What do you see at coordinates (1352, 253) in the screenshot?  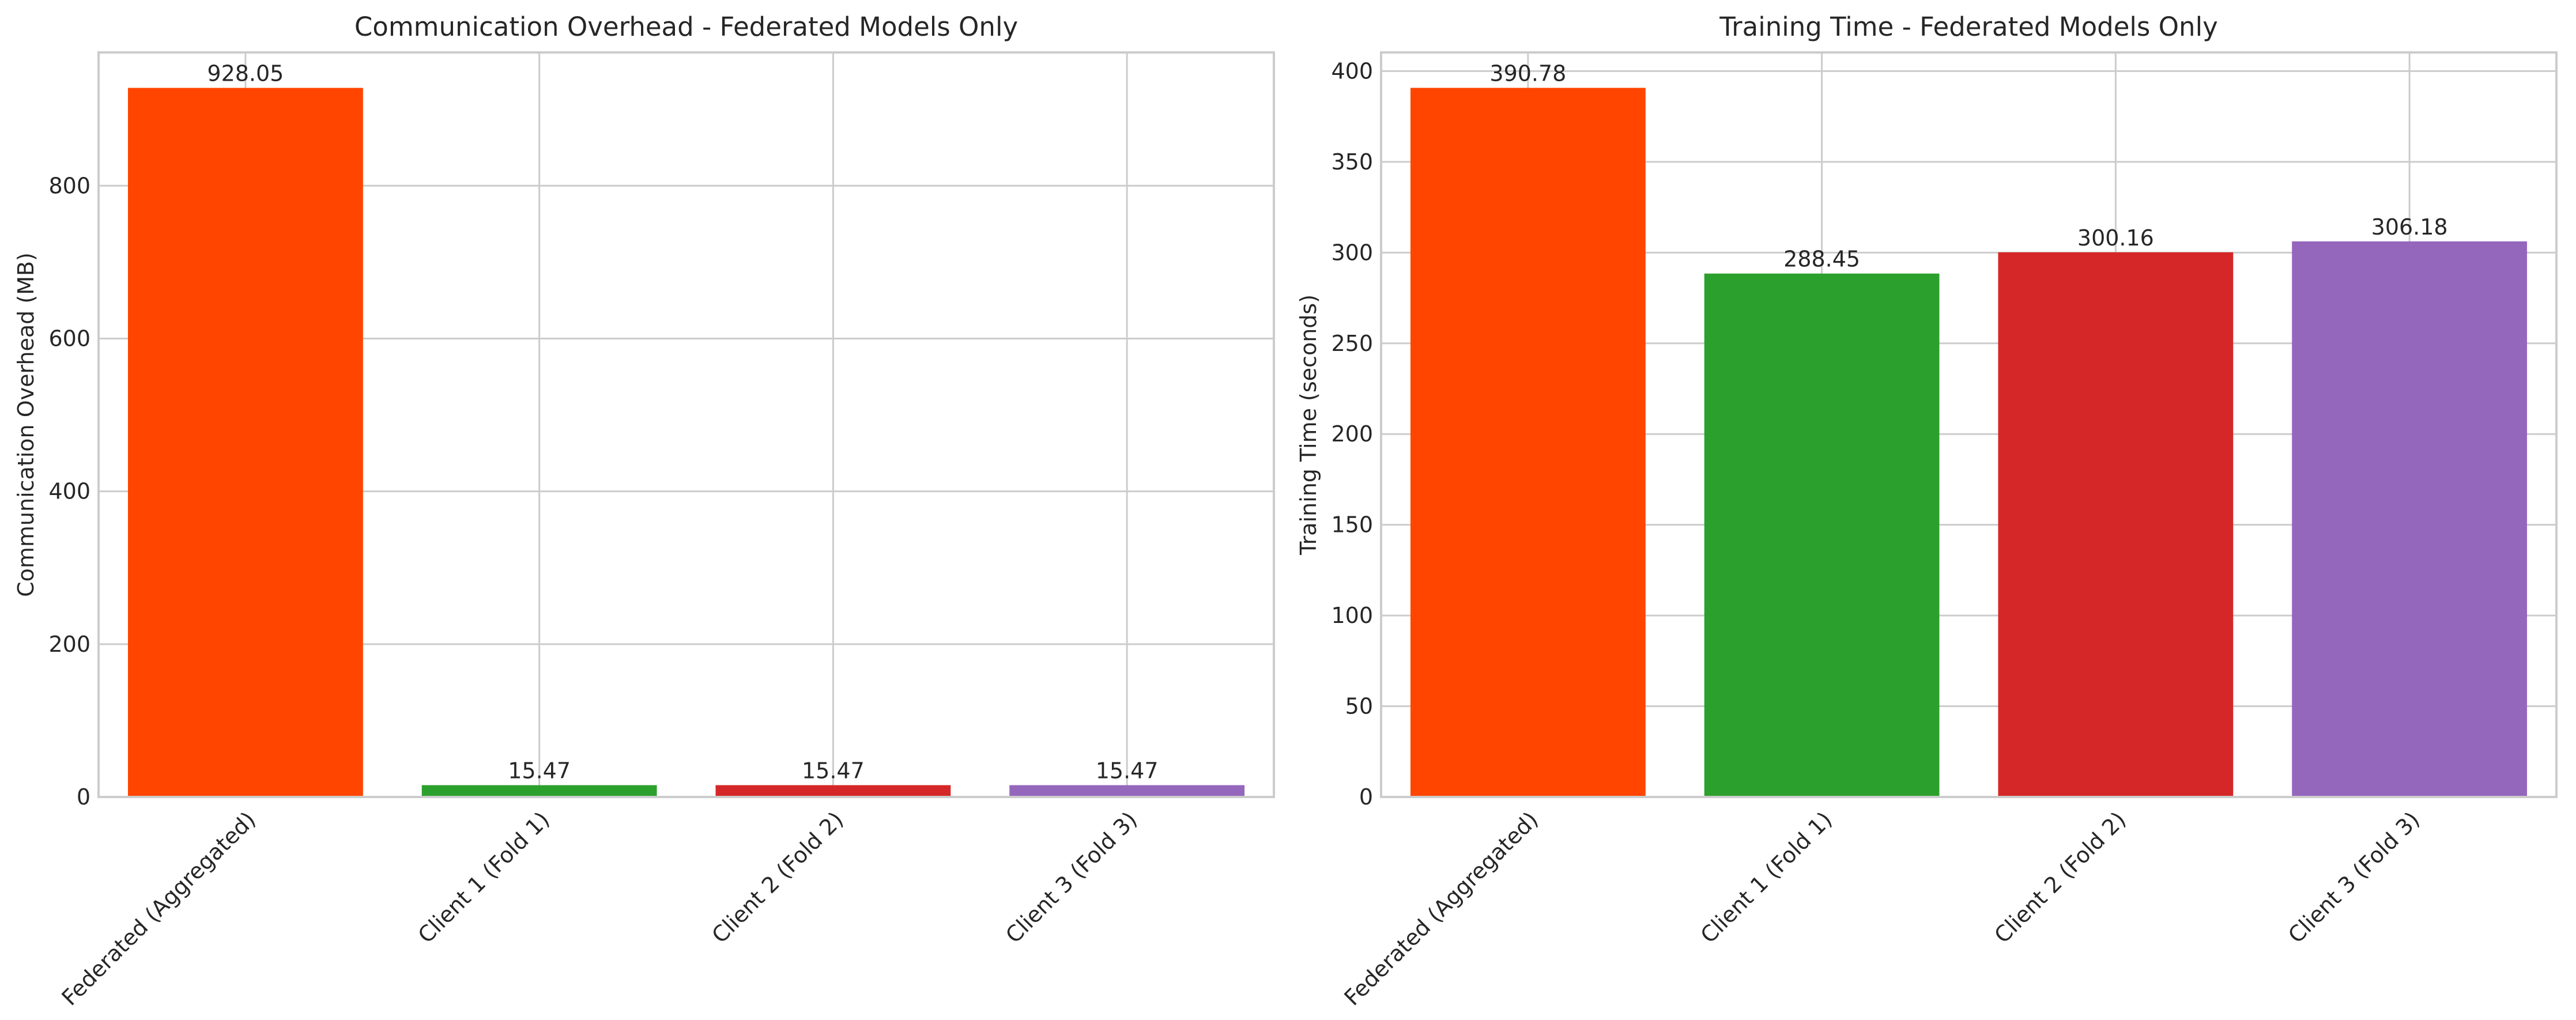 I see `y-tick-label: 300` at bounding box center [1352, 253].